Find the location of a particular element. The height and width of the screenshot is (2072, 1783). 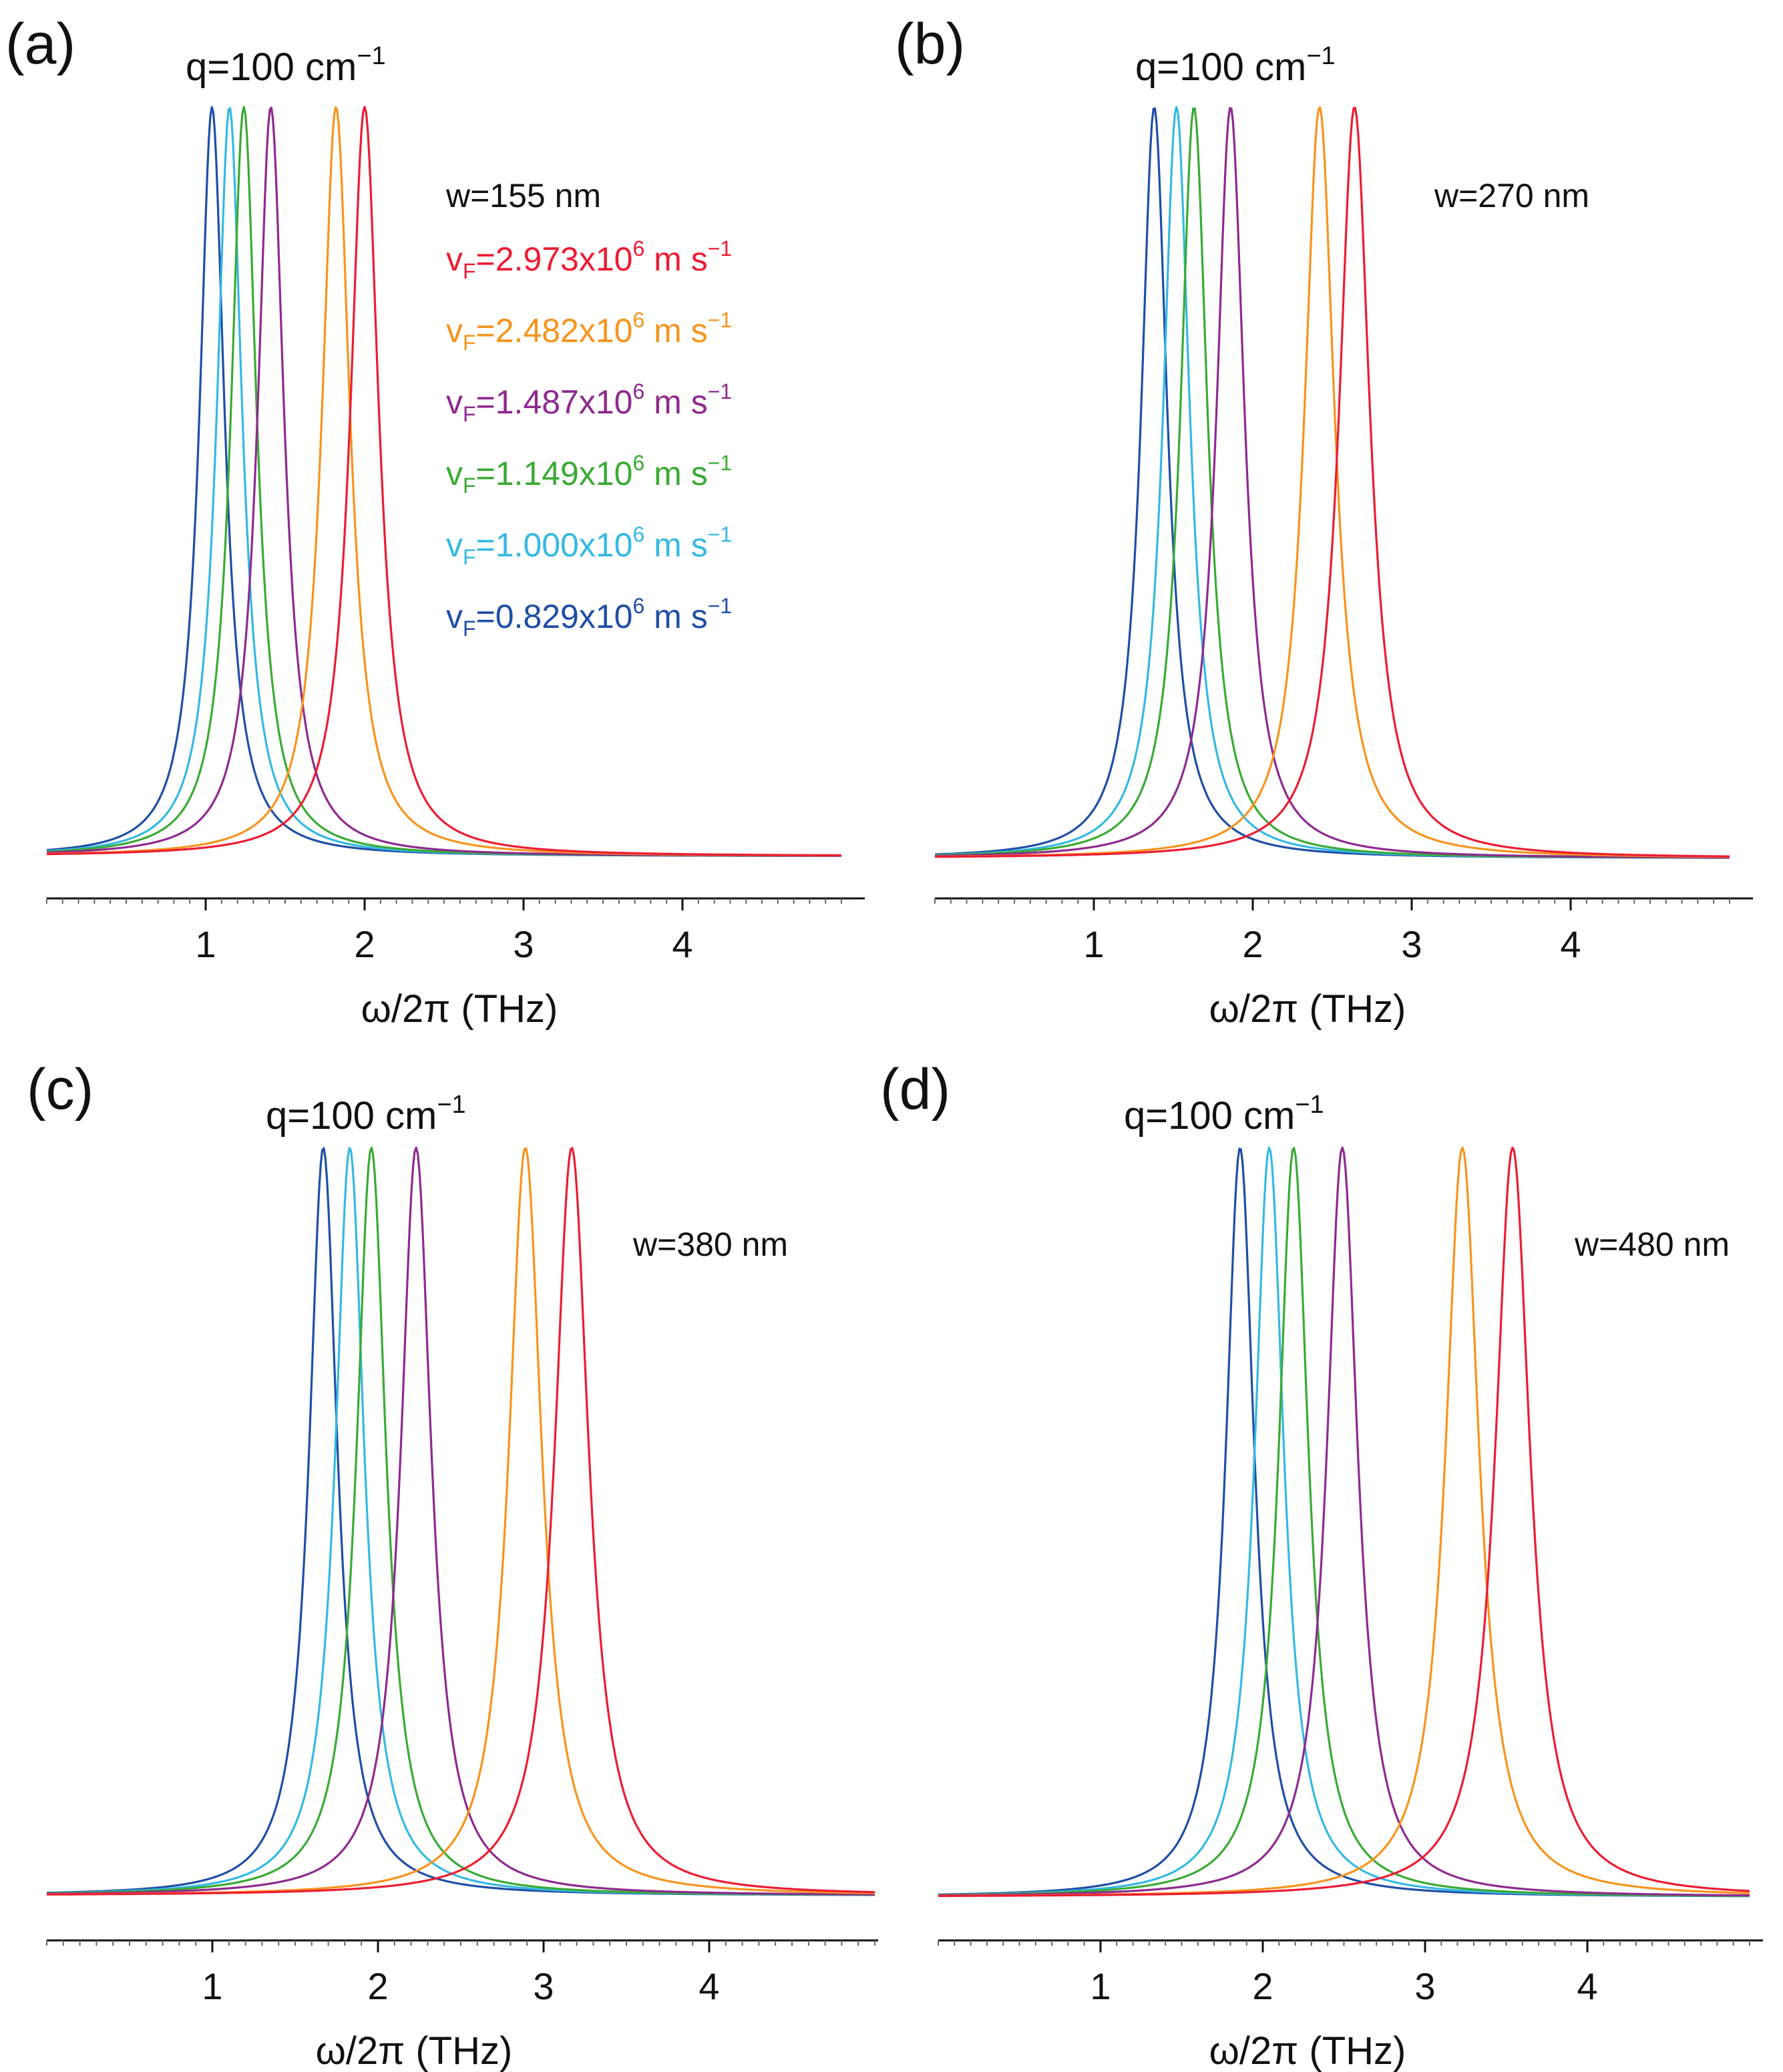

panel-label-d: (d) is located at coordinates (915, 1089).